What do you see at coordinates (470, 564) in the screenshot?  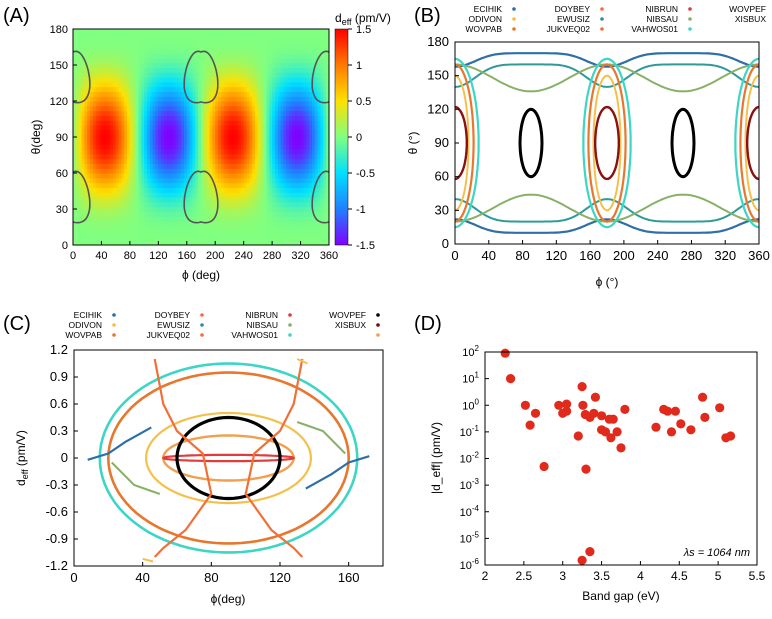 I see `y-tick-label: 10⁻⁶` at bounding box center [470, 564].